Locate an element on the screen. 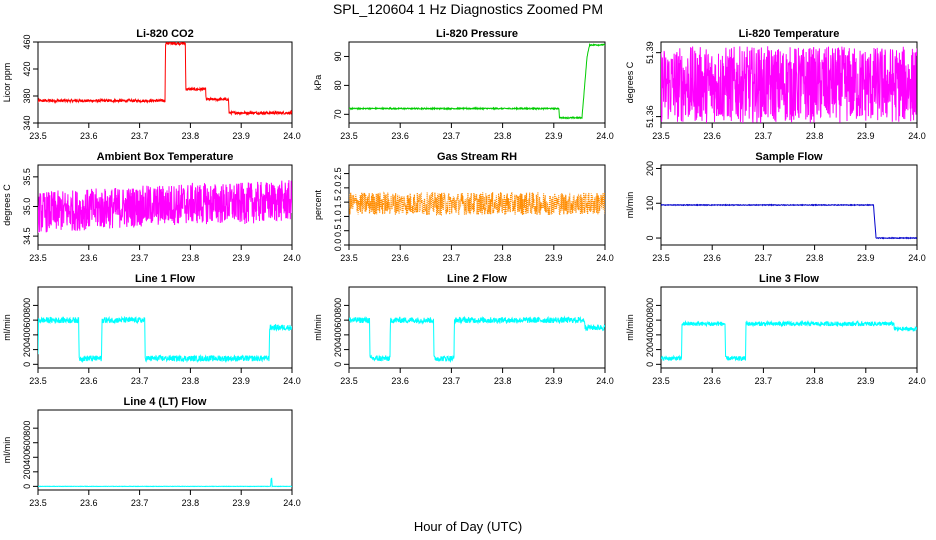 This screenshot has height=540, width=936. y-tick-label: 1.5 is located at coordinates (338, 202).